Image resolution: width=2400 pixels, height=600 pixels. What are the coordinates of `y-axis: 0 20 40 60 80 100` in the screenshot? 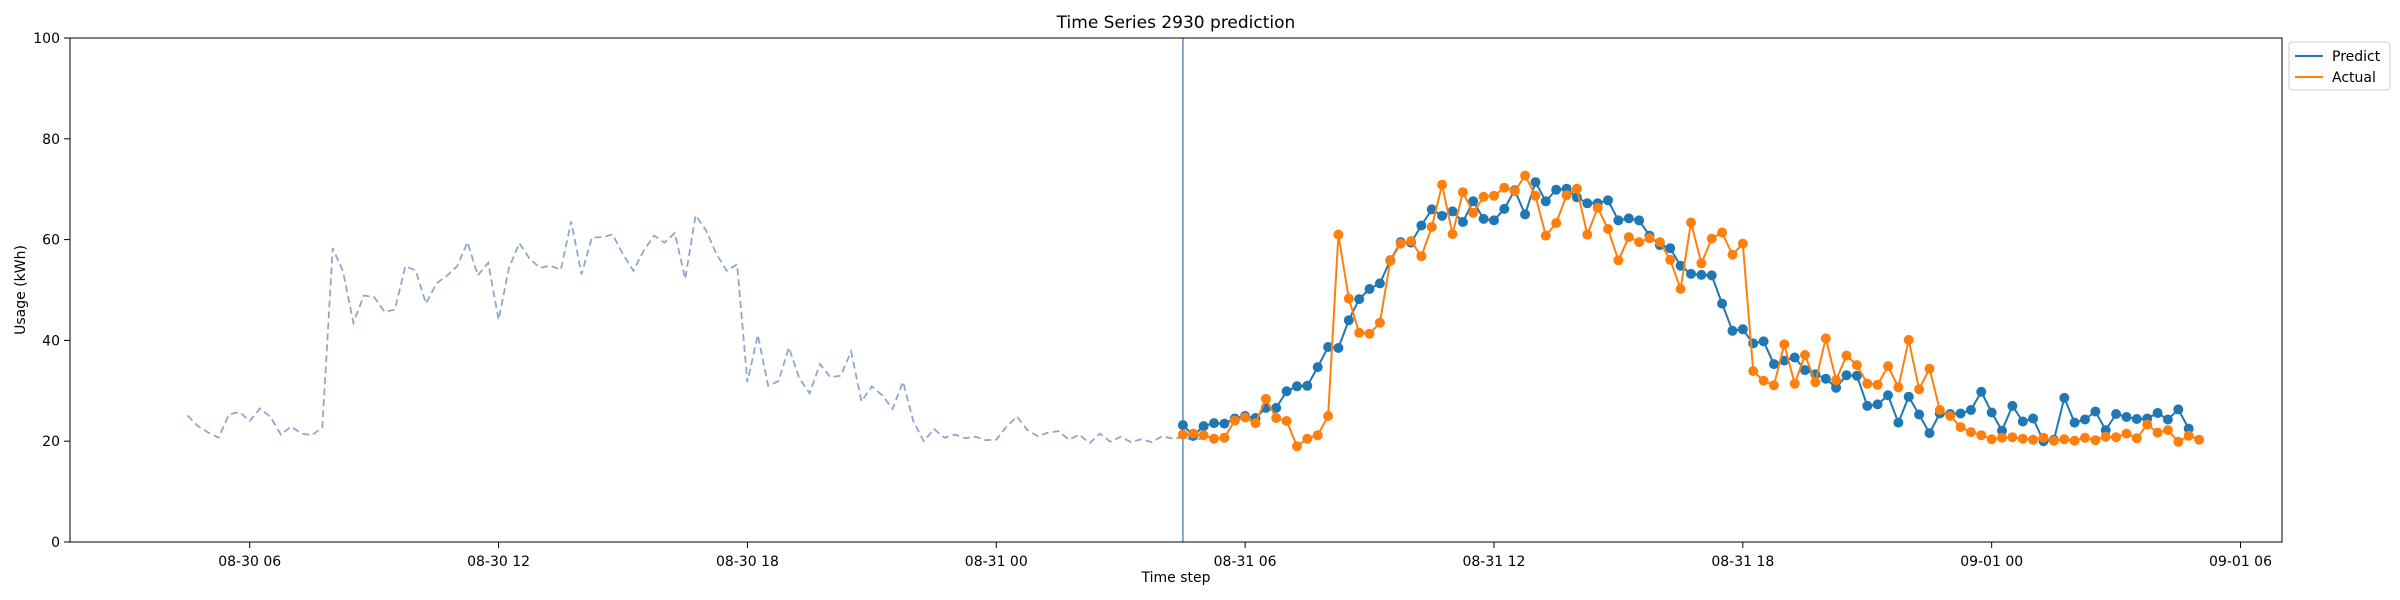 It's located at (51, 291).